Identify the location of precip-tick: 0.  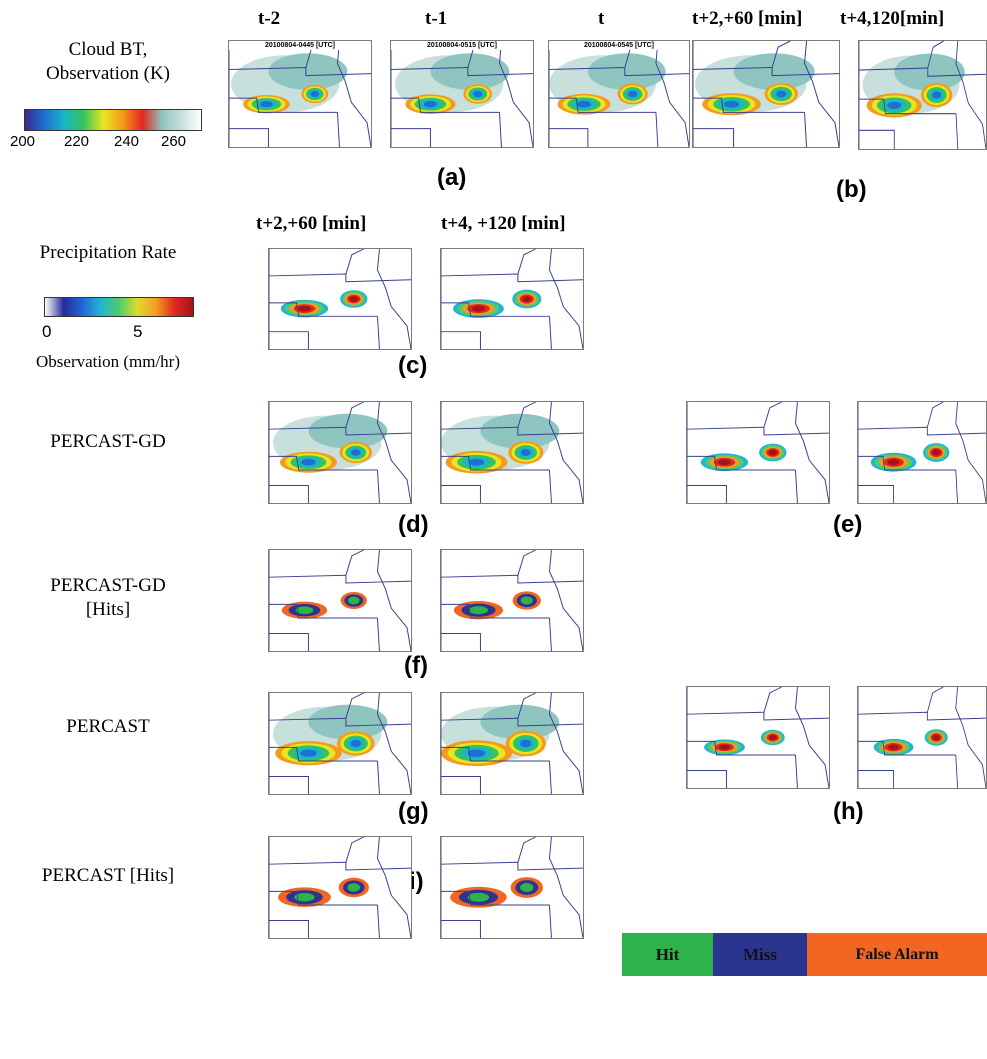
(47, 331).